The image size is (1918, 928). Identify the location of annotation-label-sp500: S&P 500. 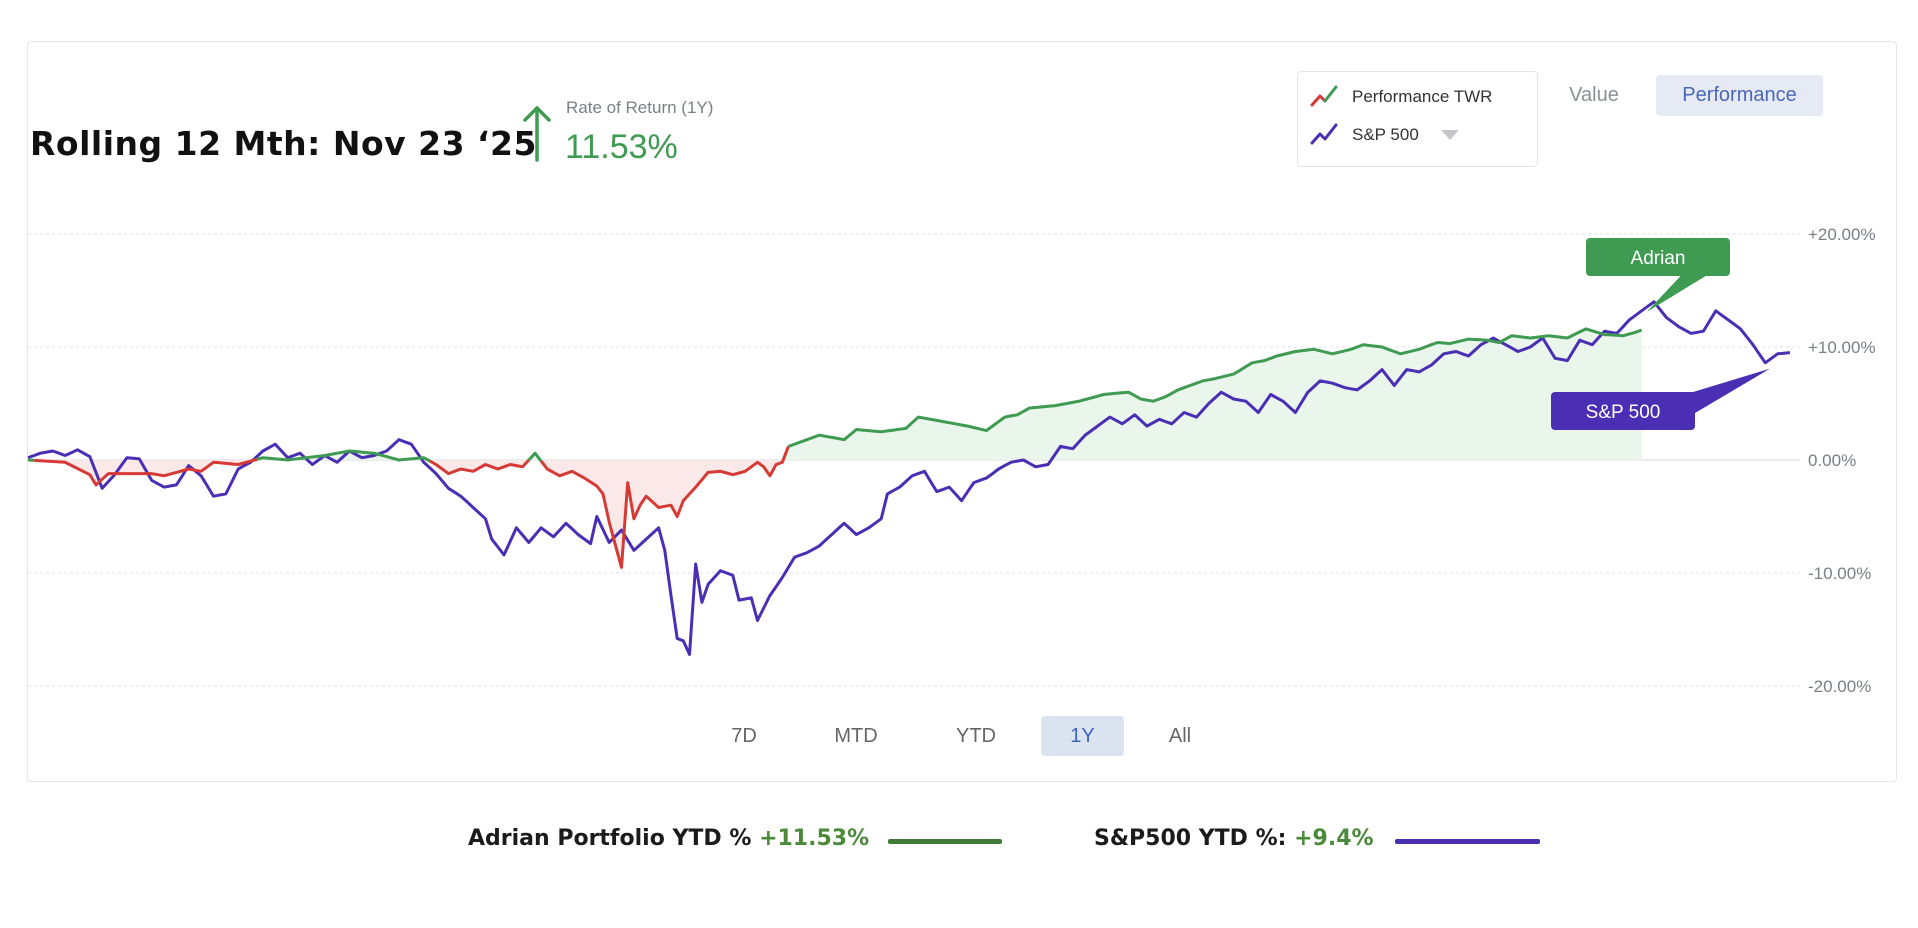
(1623, 412).